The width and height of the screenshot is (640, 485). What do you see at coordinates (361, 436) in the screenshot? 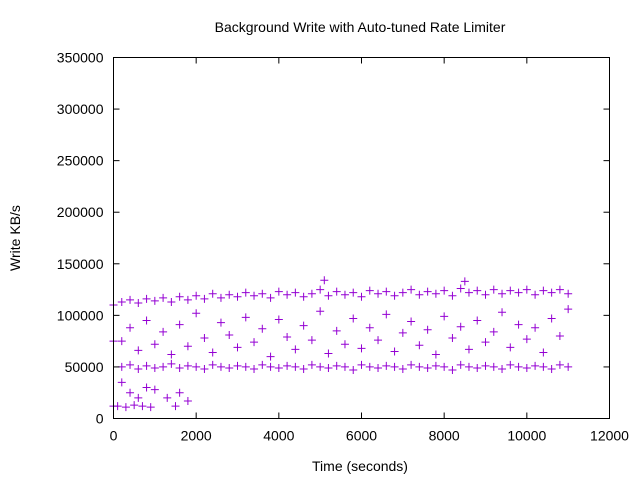
I see `x-tick-label: 6000` at bounding box center [361, 436].